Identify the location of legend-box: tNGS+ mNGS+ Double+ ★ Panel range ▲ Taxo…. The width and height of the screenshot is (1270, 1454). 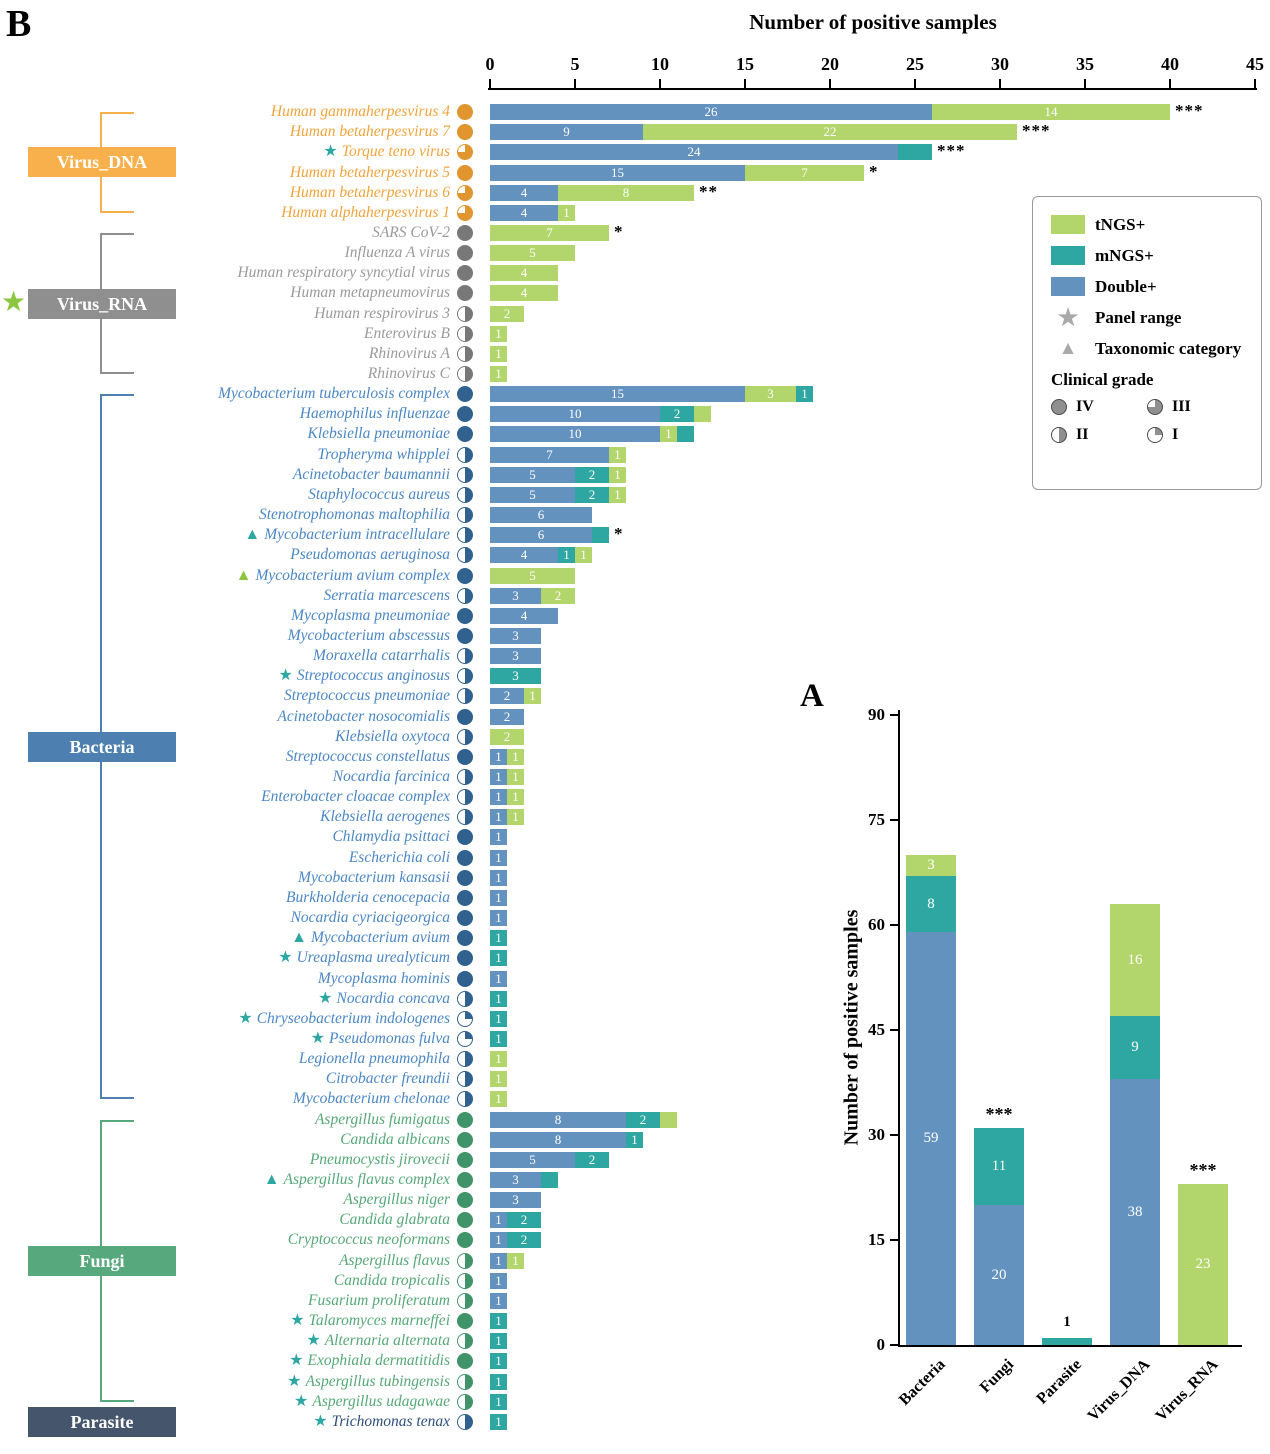
(1147, 343).